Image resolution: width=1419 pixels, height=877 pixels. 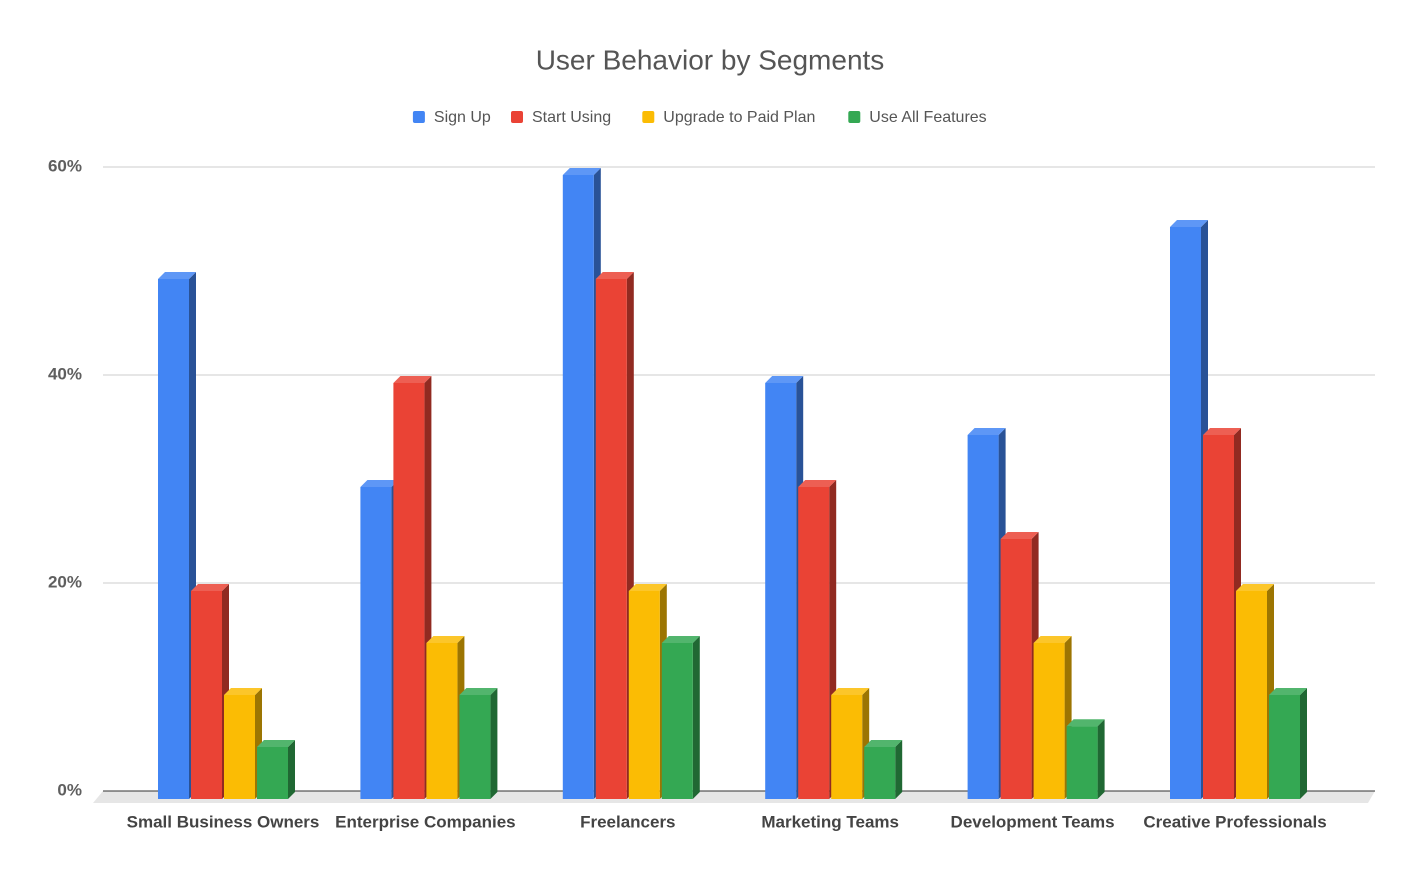 What do you see at coordinates (69, 789) in the screenshot?
I see `y-tick-label: 0%` at bounding box center [69, 789].